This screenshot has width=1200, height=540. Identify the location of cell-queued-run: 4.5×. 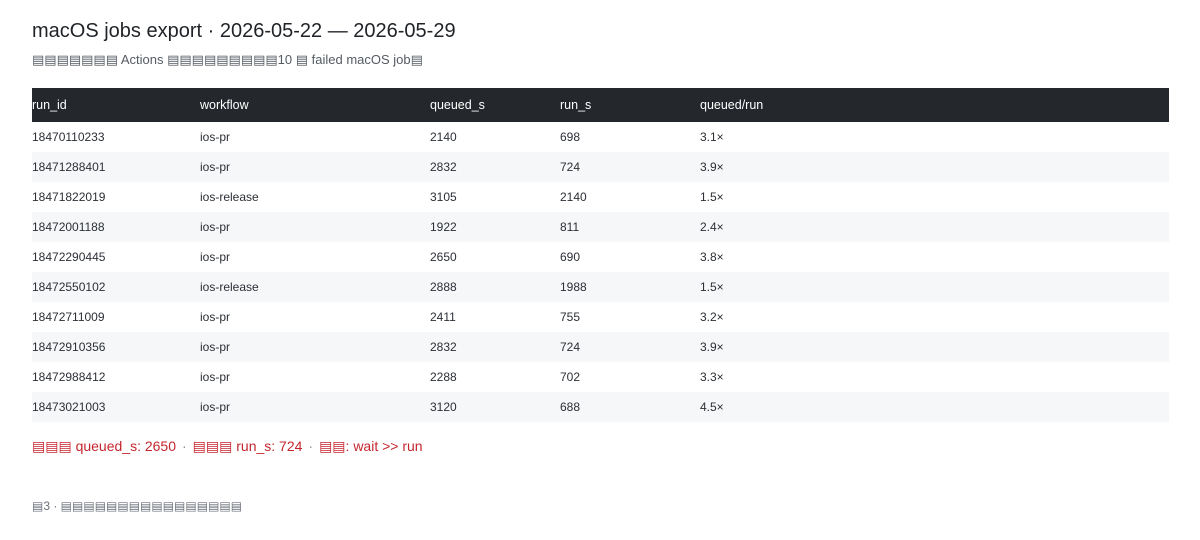
(712, 407).